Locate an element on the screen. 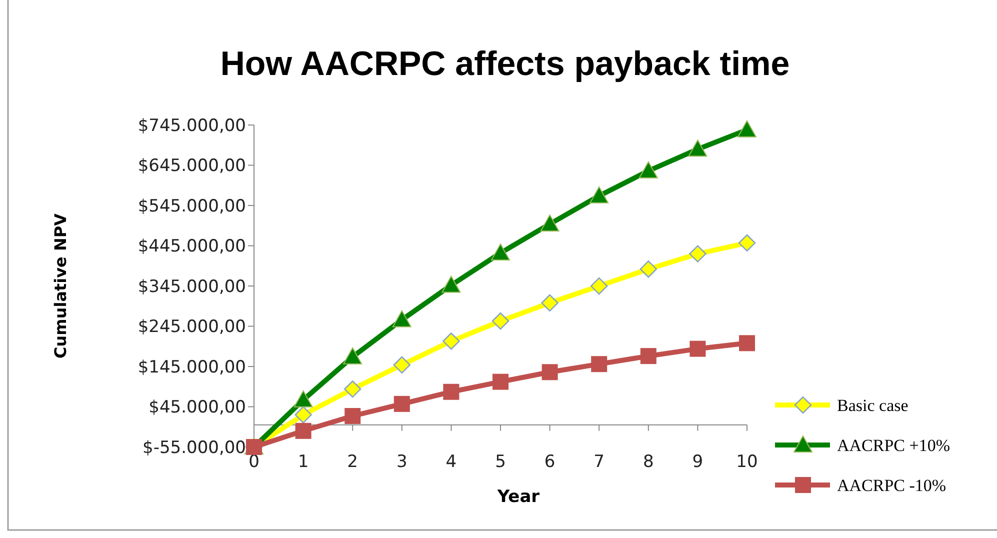 Image resolution: width=997 pixels, height=538 pixels. x-axis-title: Year is located at coordinates (518, 497).